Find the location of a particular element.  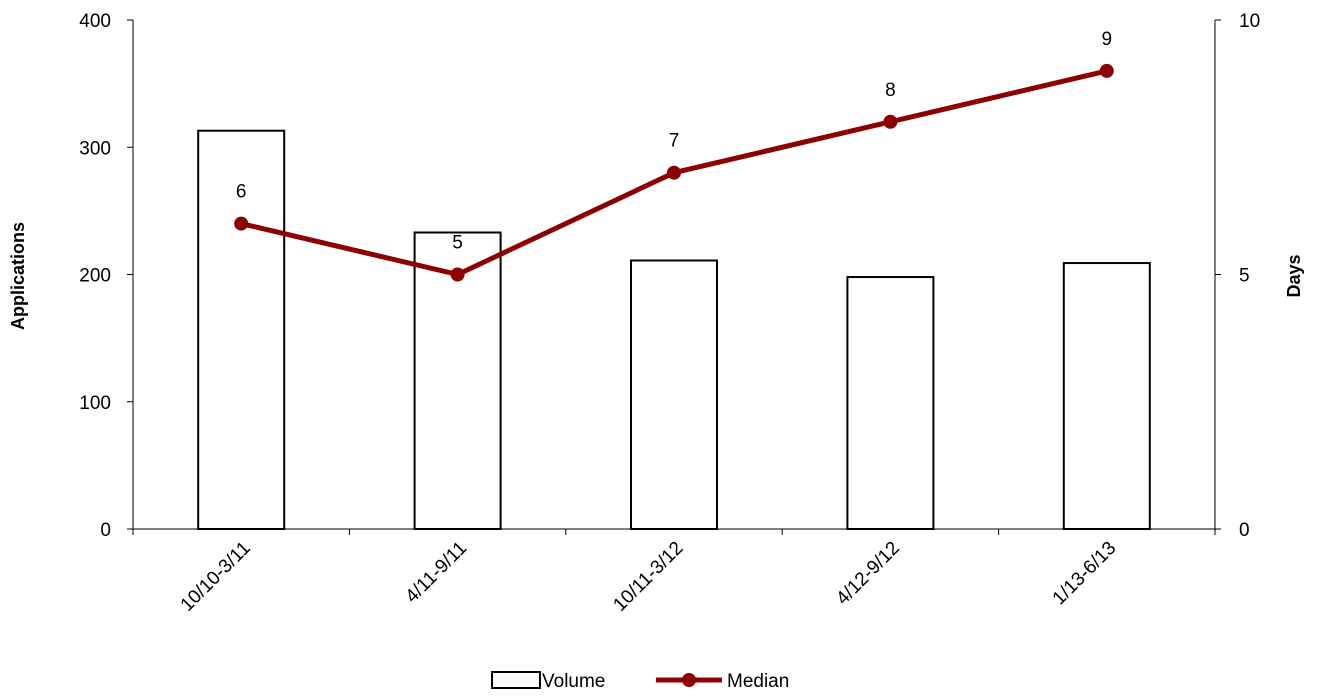

median-data-label: 8 is located at coordinates (890, 90).